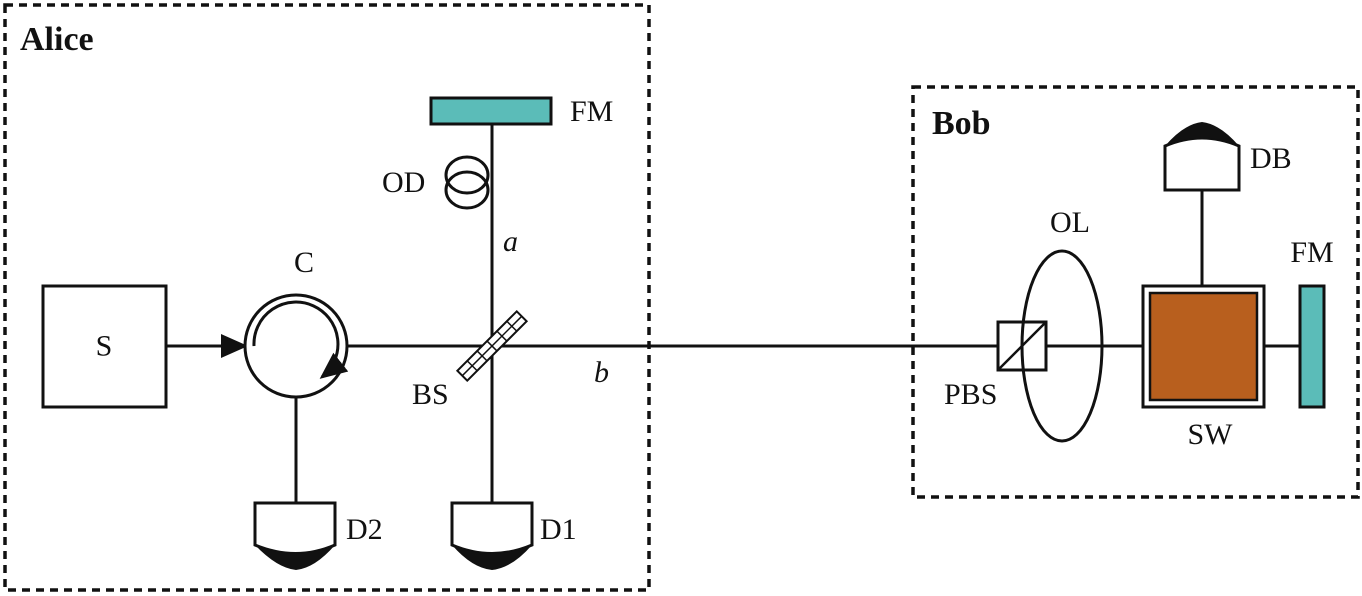 Image resolution: width=1362 pixels, height=596 pixels. Describe the element at coordinates (491, 111) in the screenshot. I see `faraday-mirror-alice` at that location.